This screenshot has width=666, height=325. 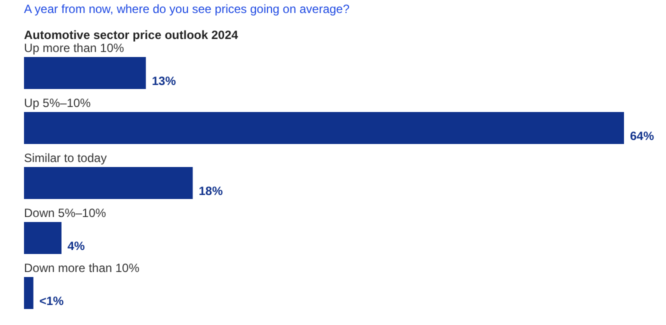 What do you see at coordinates (164, 81) in the screenshot?
I see `data-label: 13%` at bounding box center [164, 81].